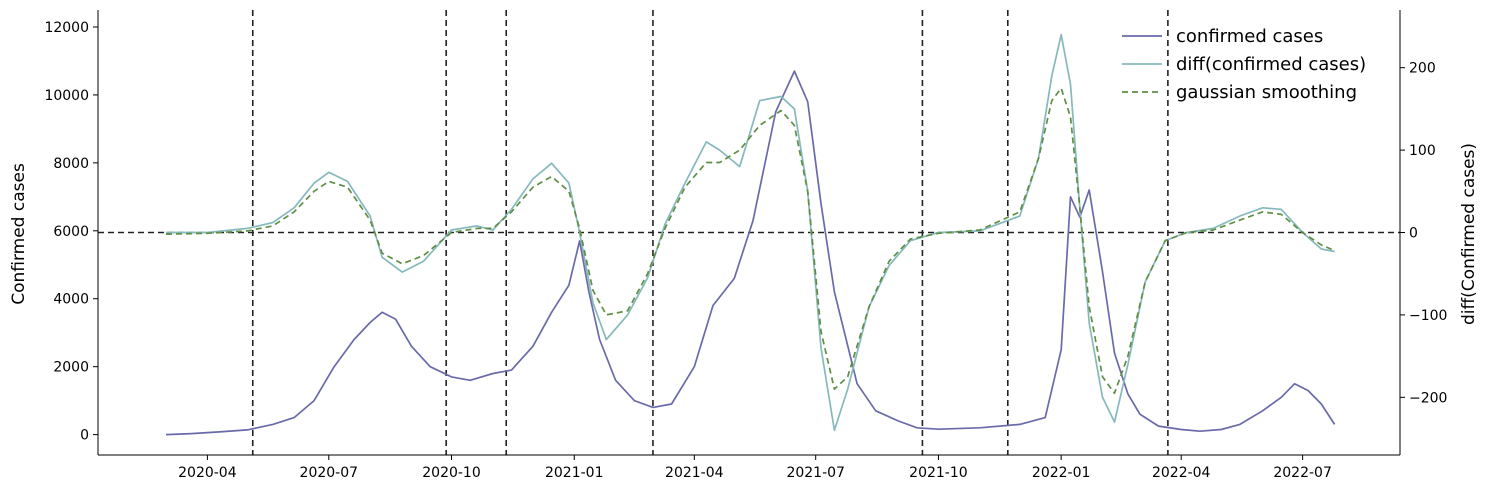  I want to click on legend-label: diff(confirmed cases), so click(1271, 64).